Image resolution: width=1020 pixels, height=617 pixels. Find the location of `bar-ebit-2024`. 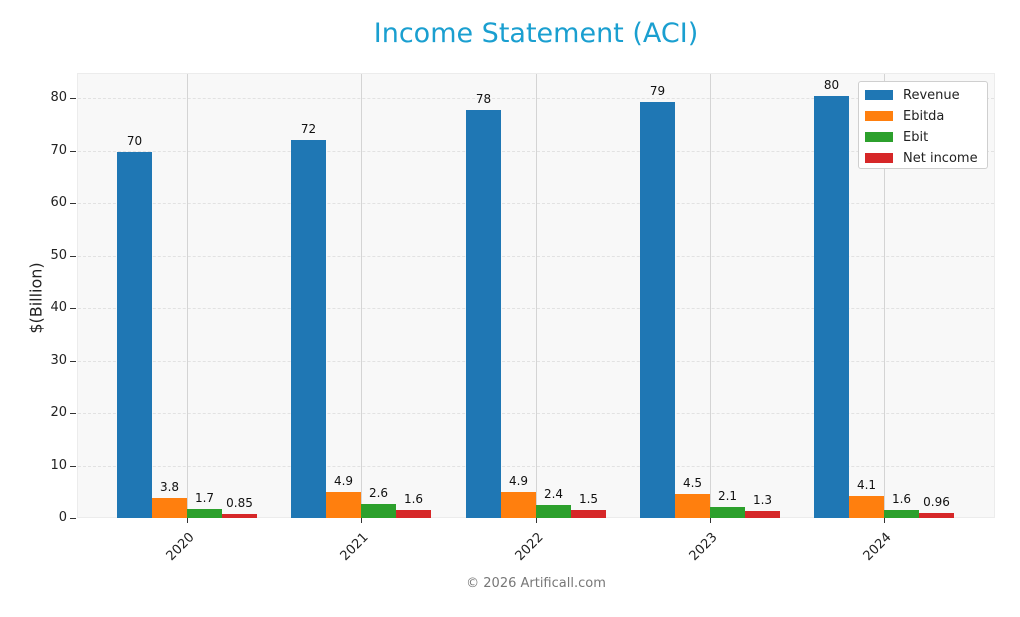

bar-ebit-2024 is located at coordinates (901, 513).